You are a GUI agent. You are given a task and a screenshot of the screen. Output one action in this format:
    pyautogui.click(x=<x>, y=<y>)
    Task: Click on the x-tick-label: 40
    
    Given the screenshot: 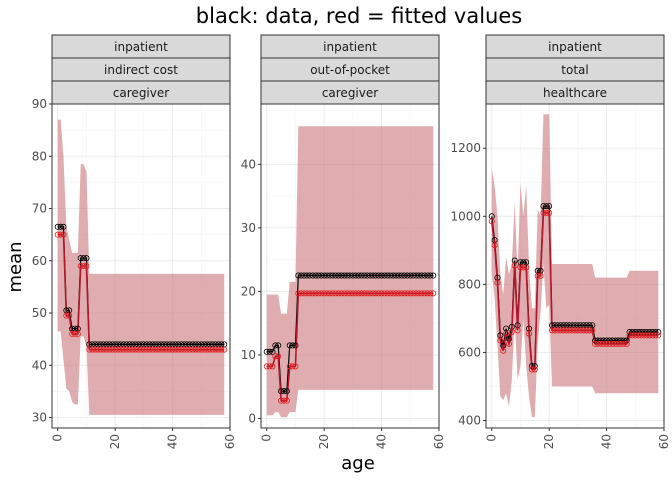 What is the action you would take?
    pyautogui.click(x=173, y=441)
    